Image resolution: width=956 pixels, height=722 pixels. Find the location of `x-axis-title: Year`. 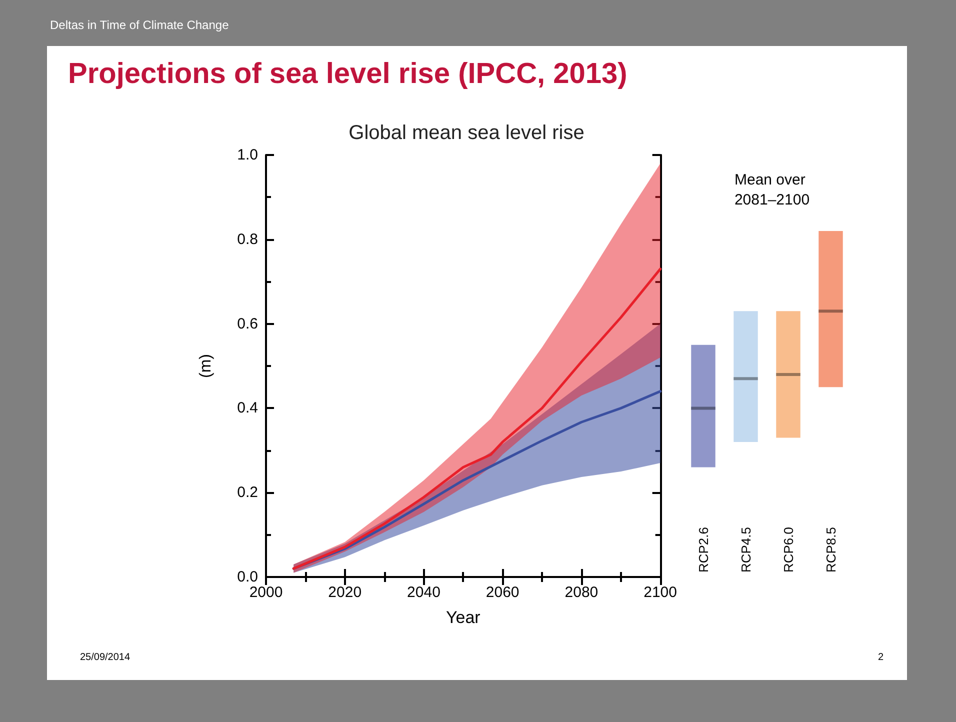

x-axis-title: Year is located at coordinates (463, 617).